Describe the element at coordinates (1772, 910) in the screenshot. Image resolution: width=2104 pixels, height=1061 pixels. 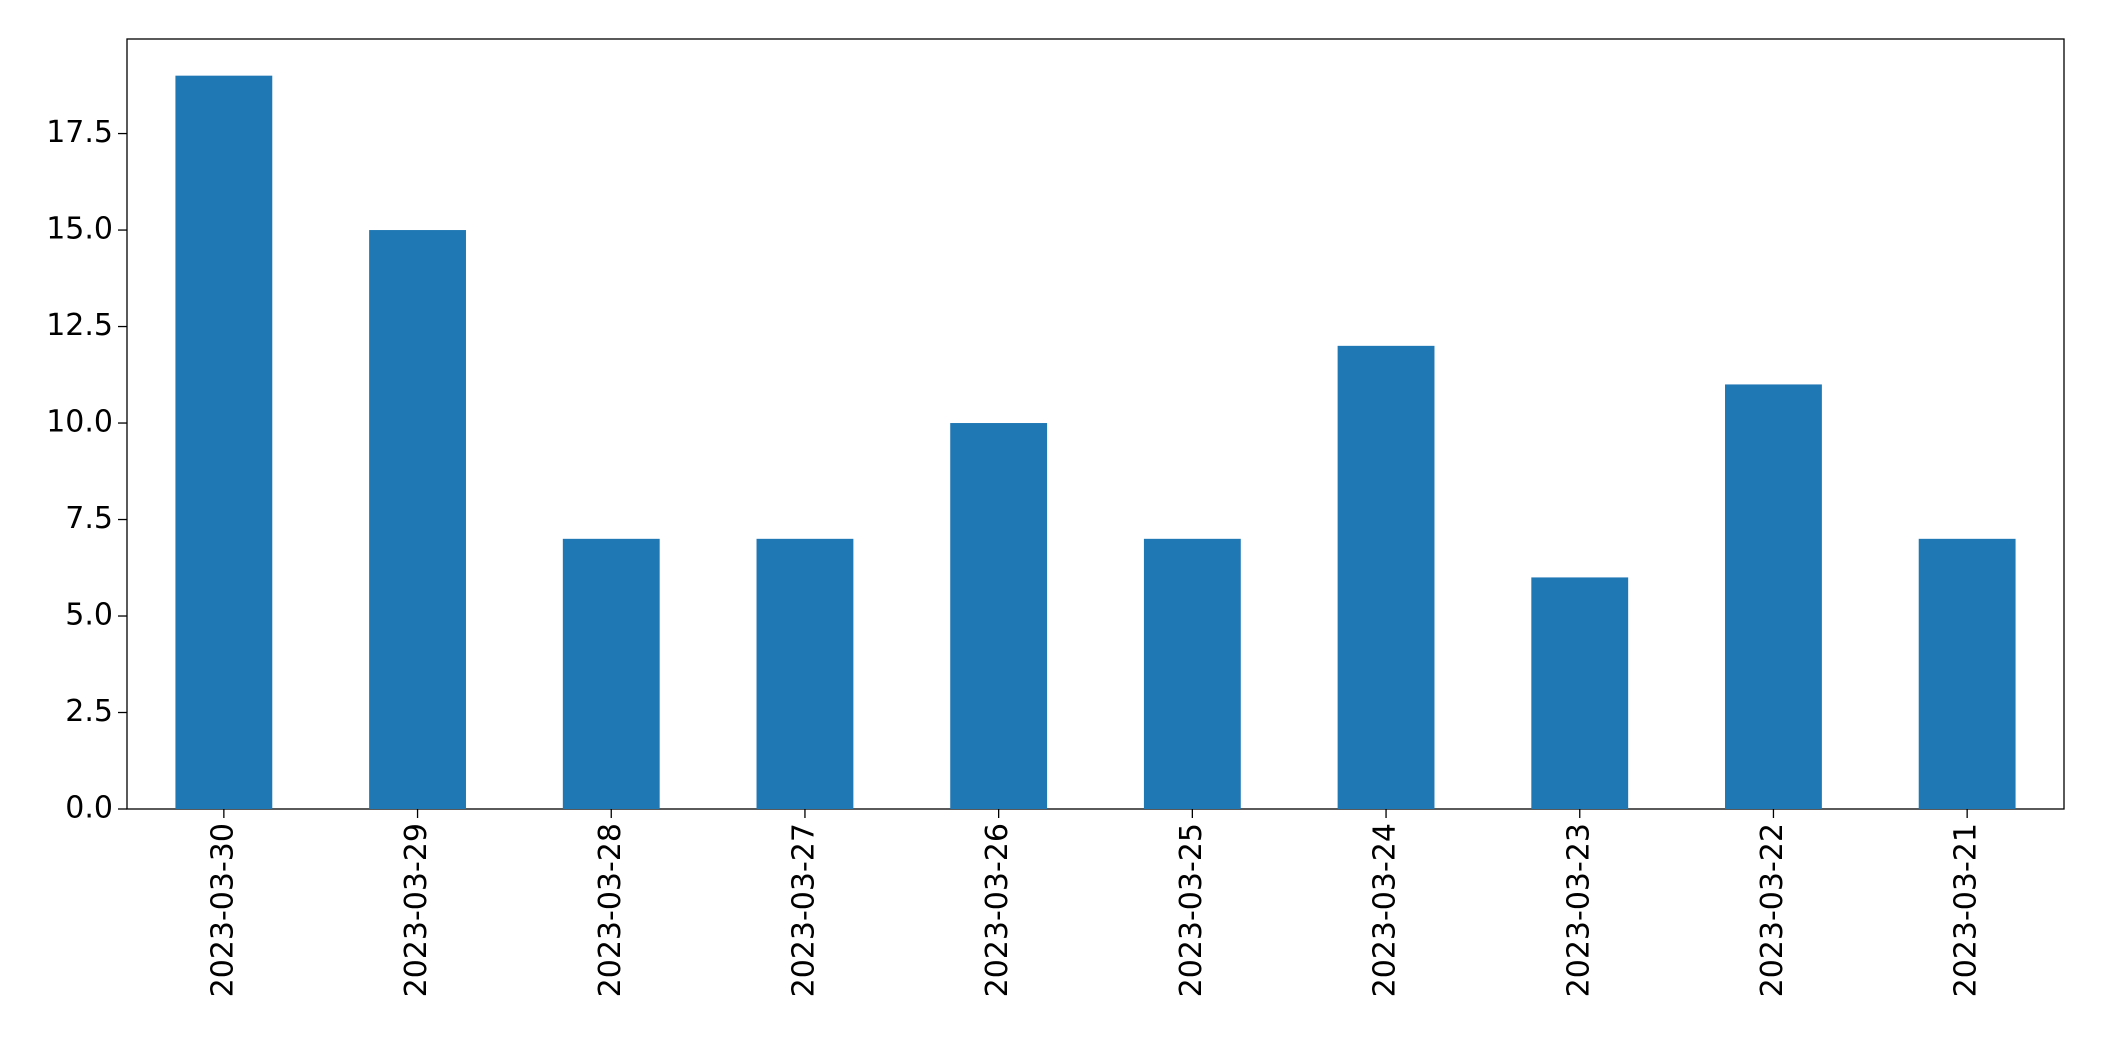
I see `x-tick-label: 2023-03-22` at that location.